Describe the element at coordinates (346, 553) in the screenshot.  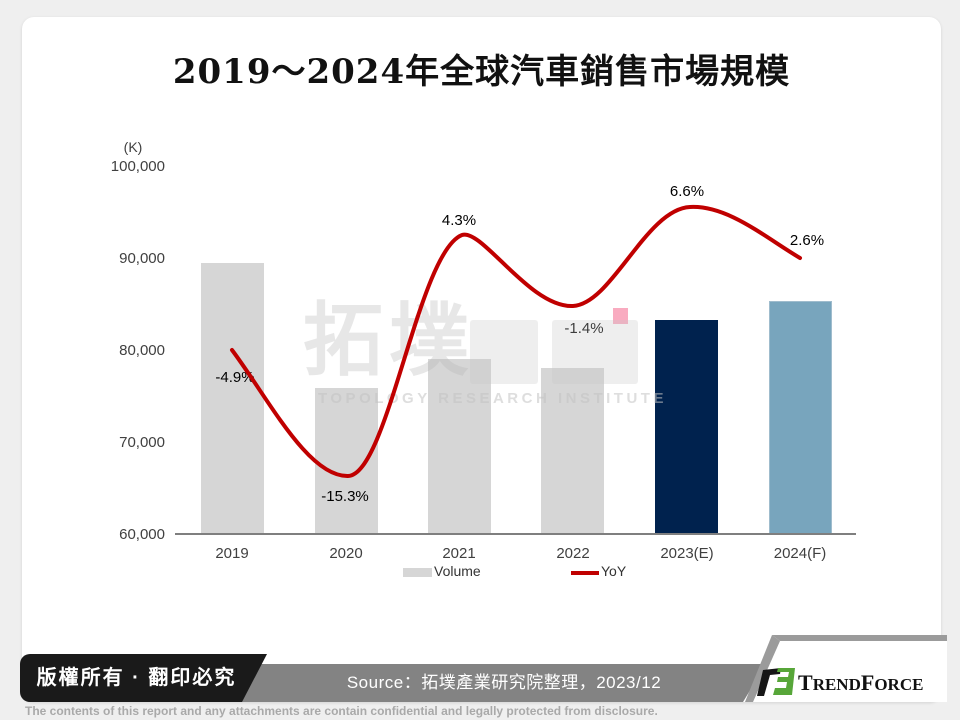
I see `x-tick-2020: 2020` at that location.